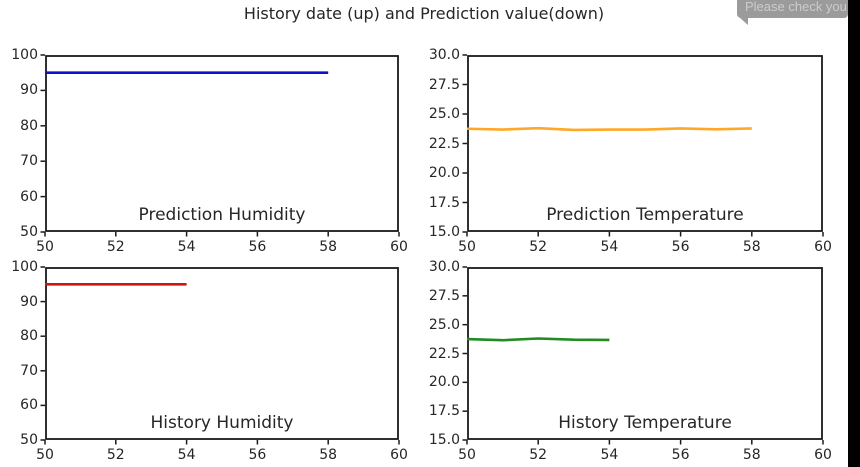 Image resolution: width=860 pixels, height=467 pixels. Describe the element at coordinates (222, 423) in the screenshot. I see `chart-caption: History Humidity` at that location.